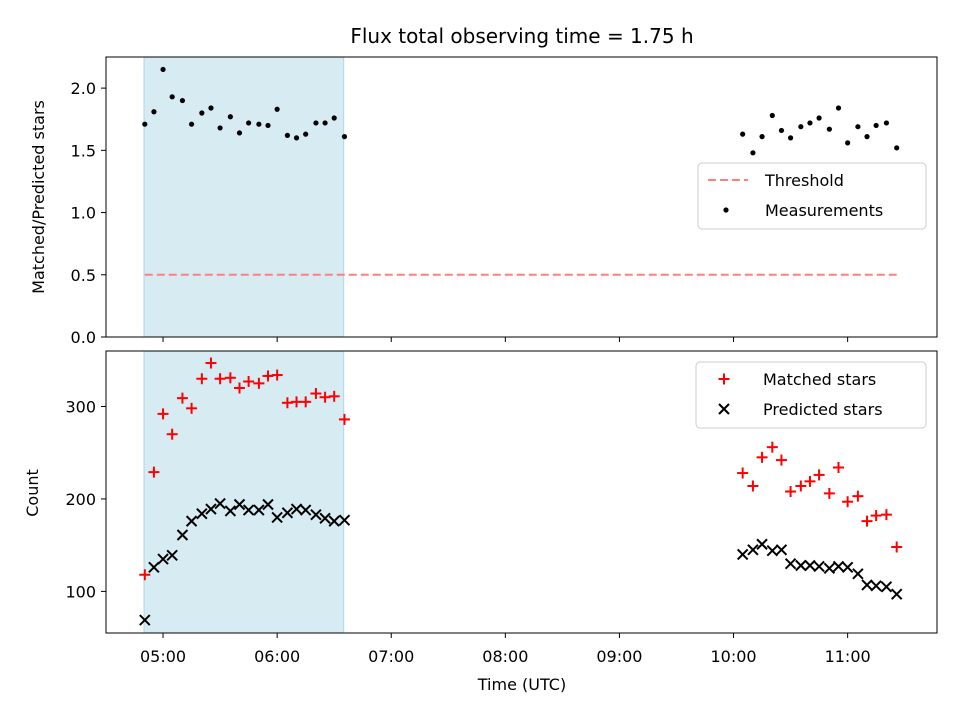 This screenshot has width=960, height=720. Describe the element at coordinates (724, 379) in the screenshot. I see `legend-matched-swatch` at that location.